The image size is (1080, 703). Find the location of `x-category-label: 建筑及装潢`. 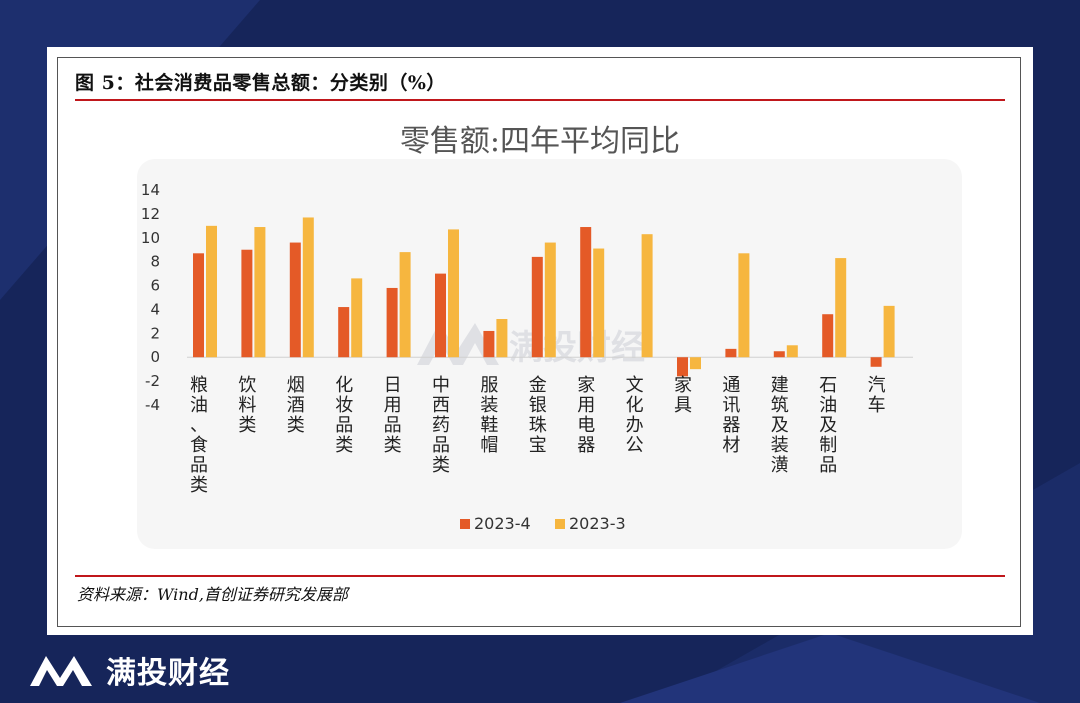

x-category-label: 建筑及装潢 is located at coordinates (780, 425).